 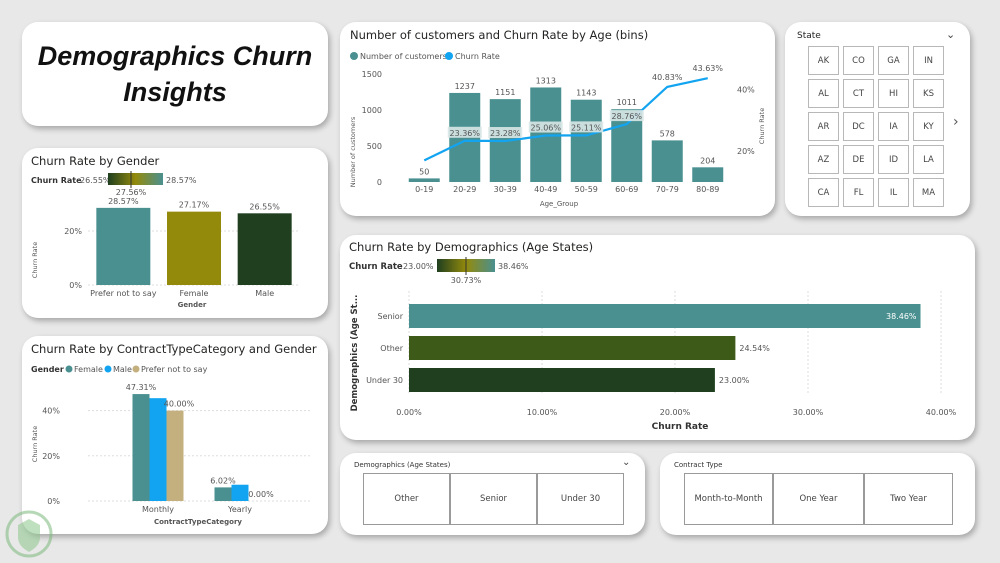 What do you see at coordinates (823, 192) in the screenshot?
I see `state-option-ca: CA` at bounding box center [823, 192].